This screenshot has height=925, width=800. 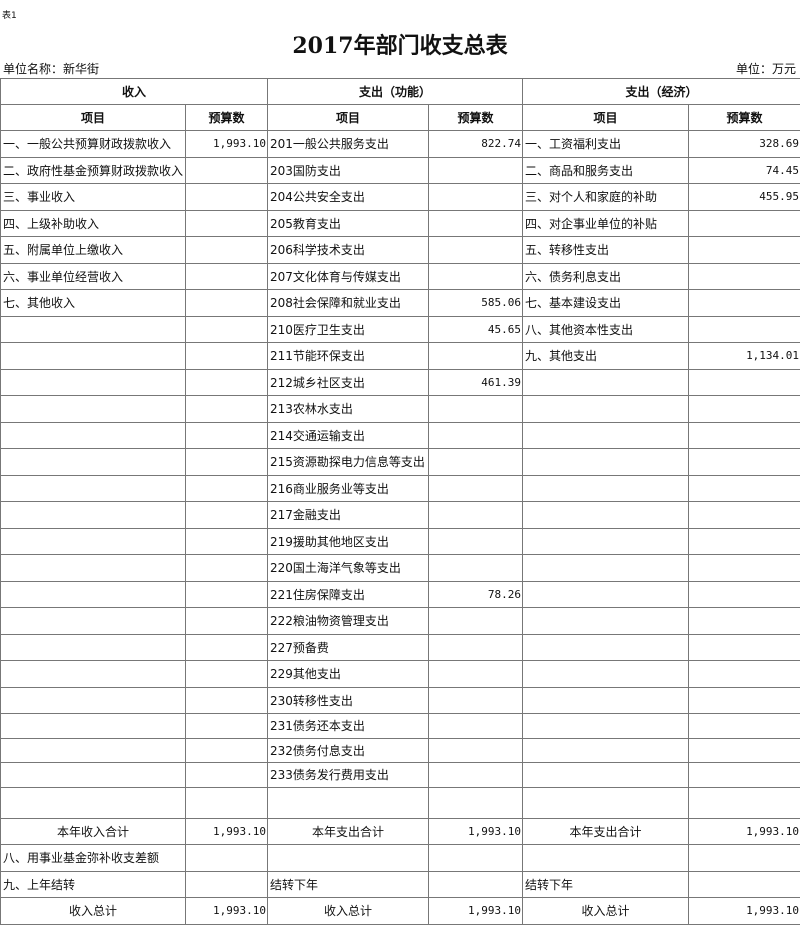 What do you see at coordinates (348, 197) in the screenshot?
I see `item-cell: 204公共安全支出` at bounding box center [348, 197].